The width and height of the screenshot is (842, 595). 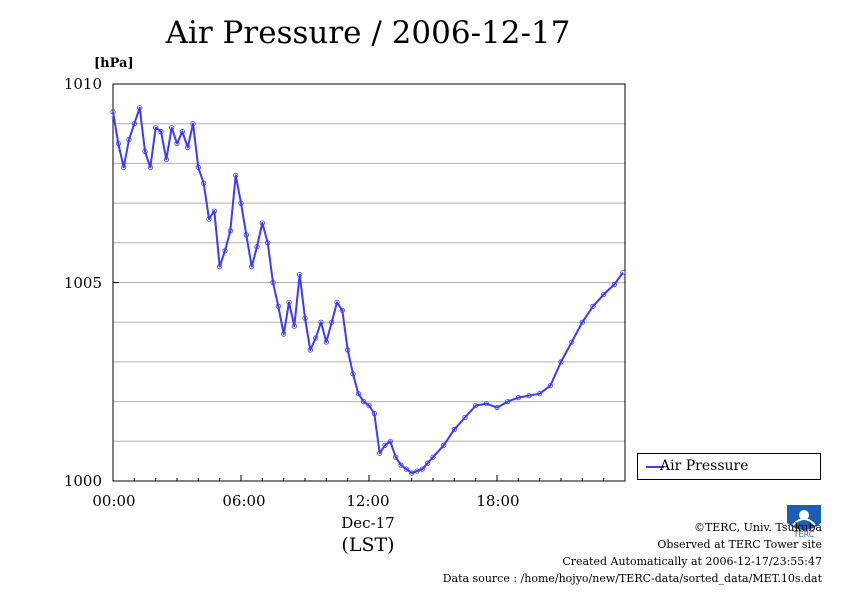 I want to click on x-axis-timezone-label: (LST), so click(x=368, y=545).